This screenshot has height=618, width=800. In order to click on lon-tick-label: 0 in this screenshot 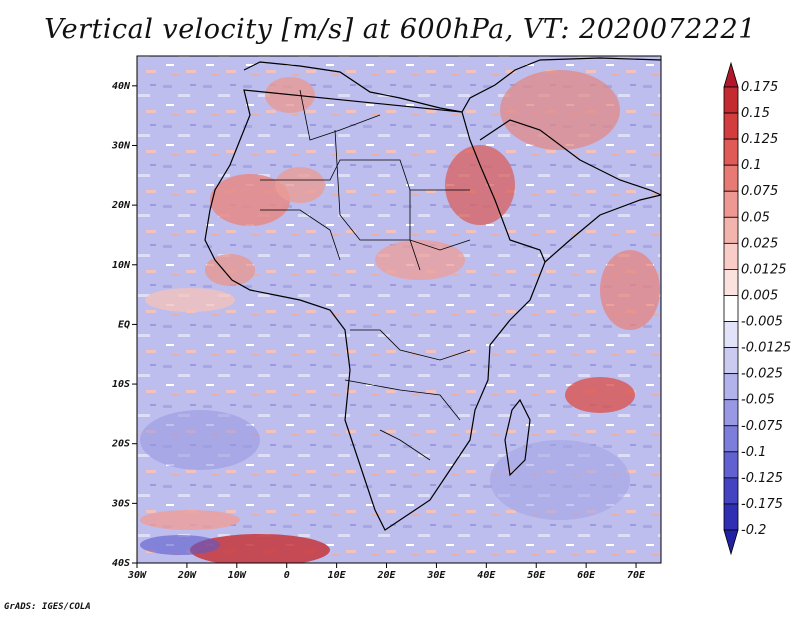, I will do `click(287, 575)`.